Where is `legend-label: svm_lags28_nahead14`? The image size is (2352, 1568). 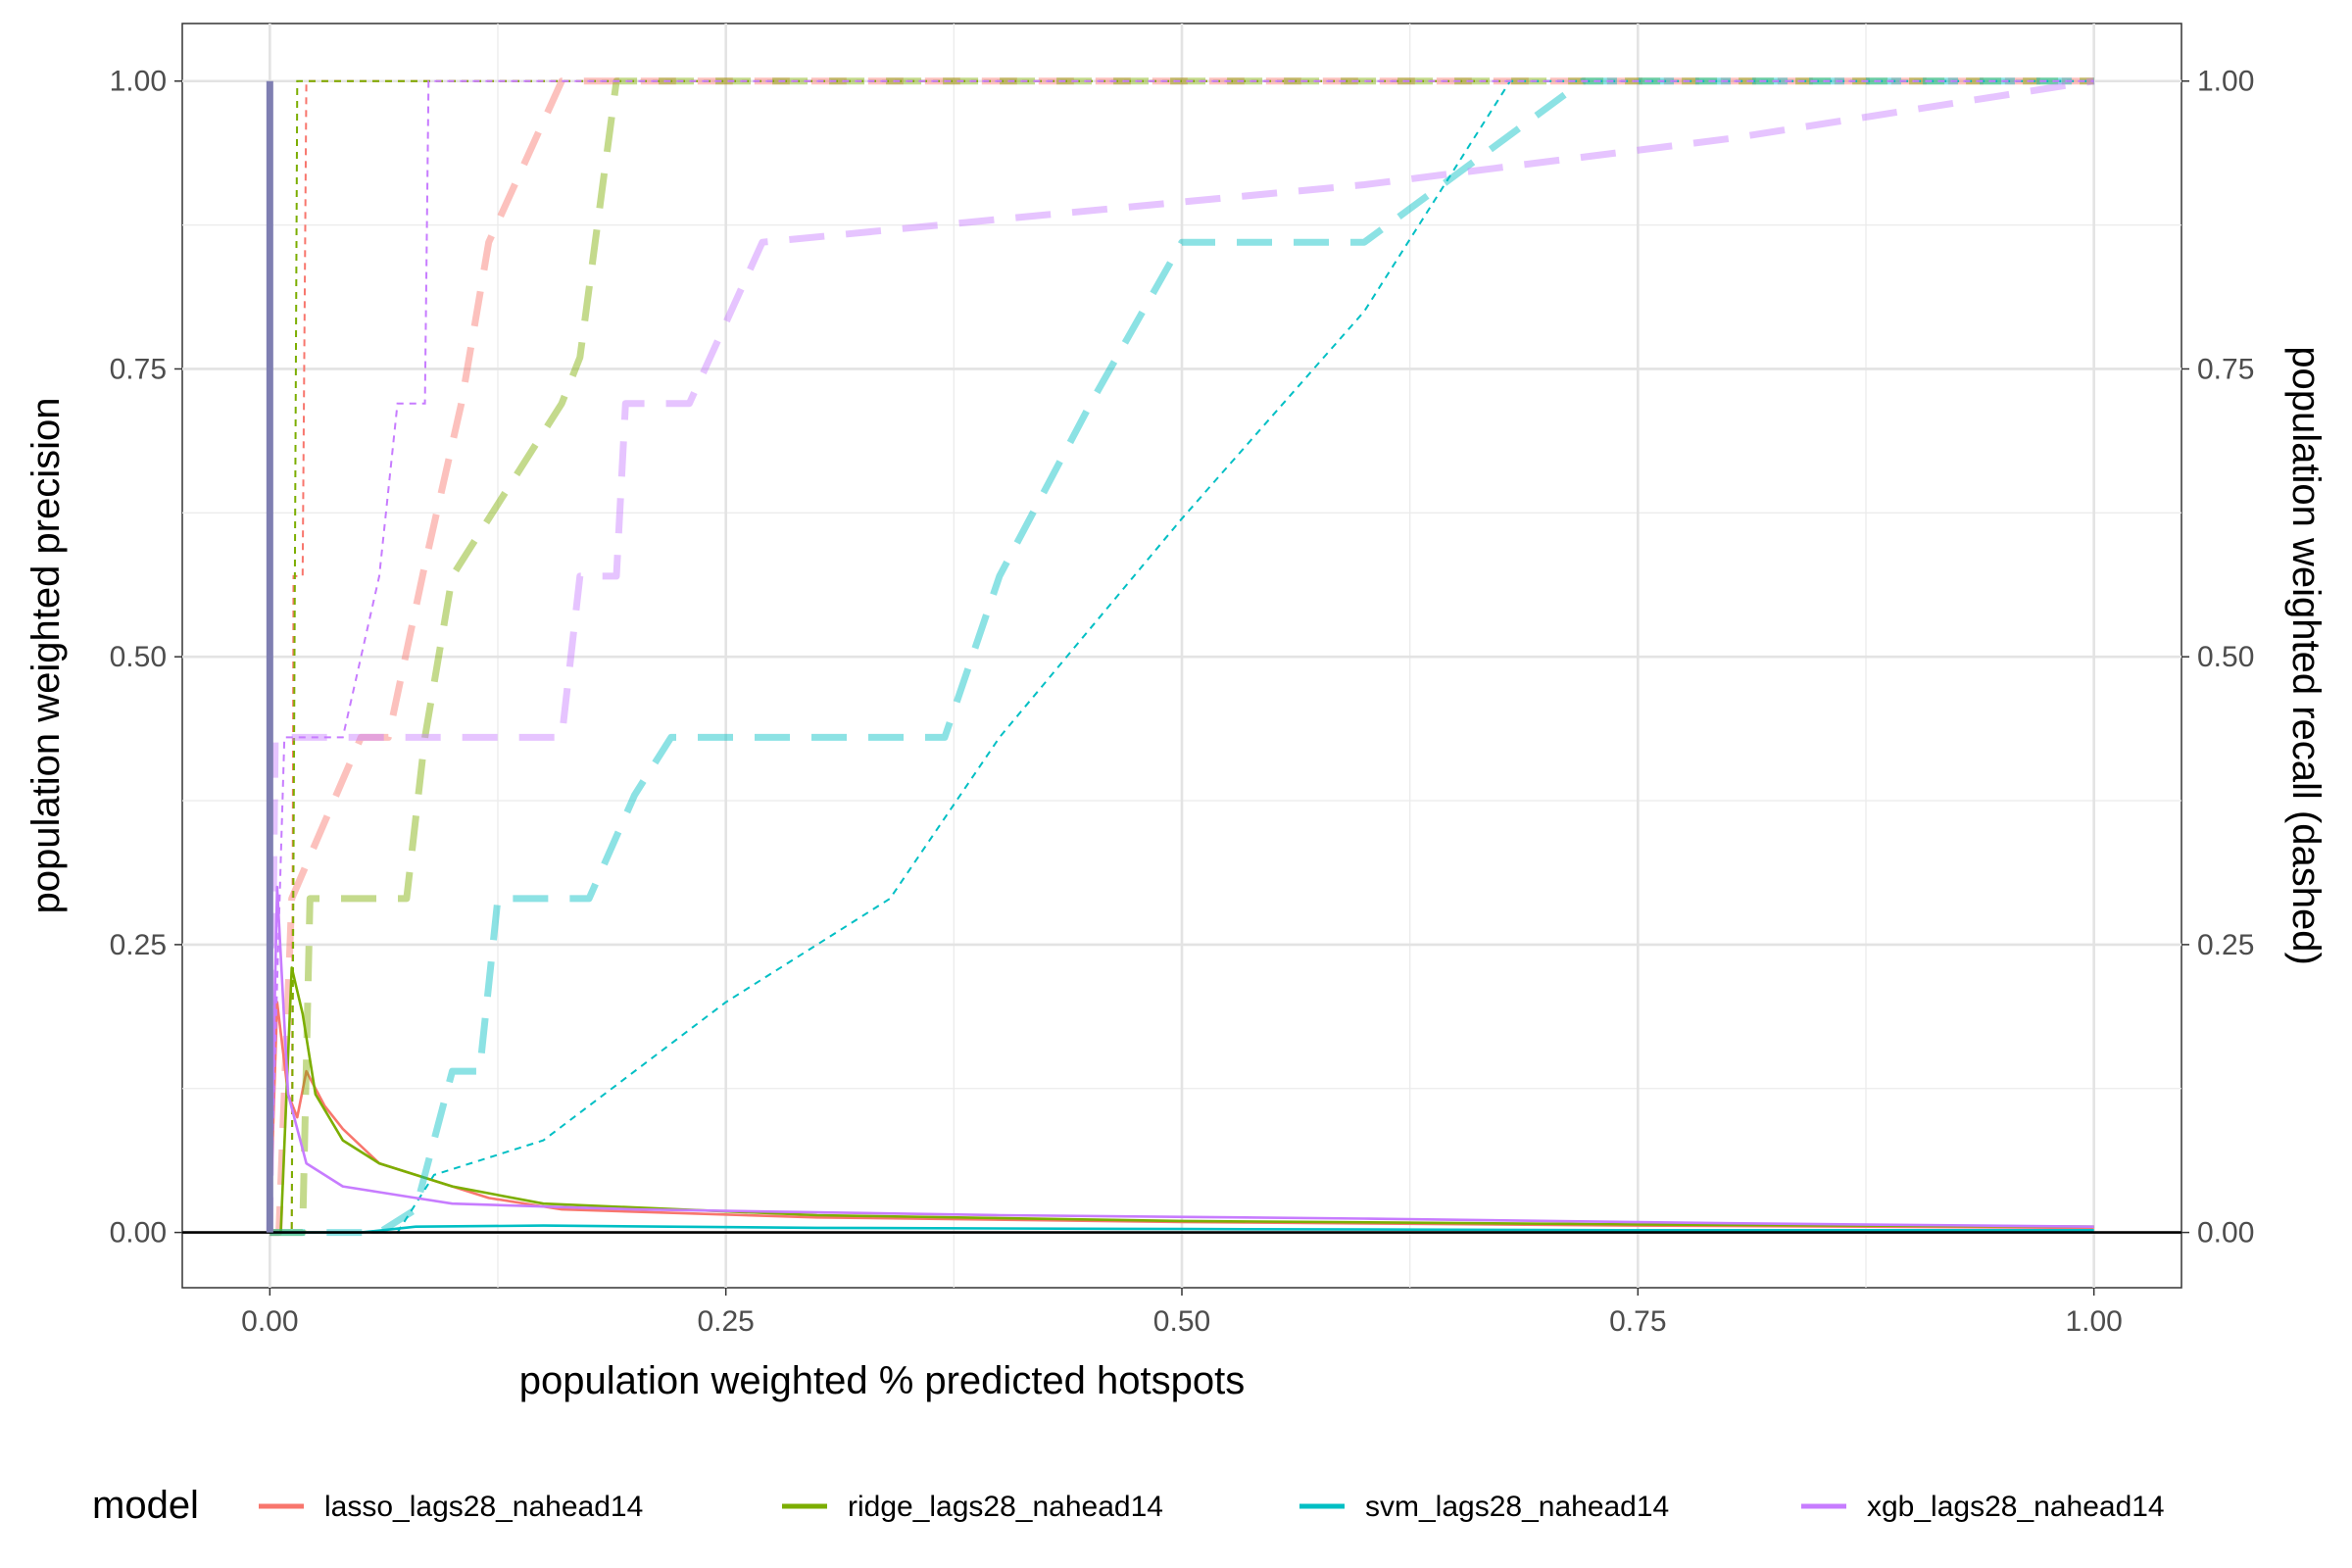 legend-label: svm_lags28_nahead14 is located at coordinates (1517, 1507).